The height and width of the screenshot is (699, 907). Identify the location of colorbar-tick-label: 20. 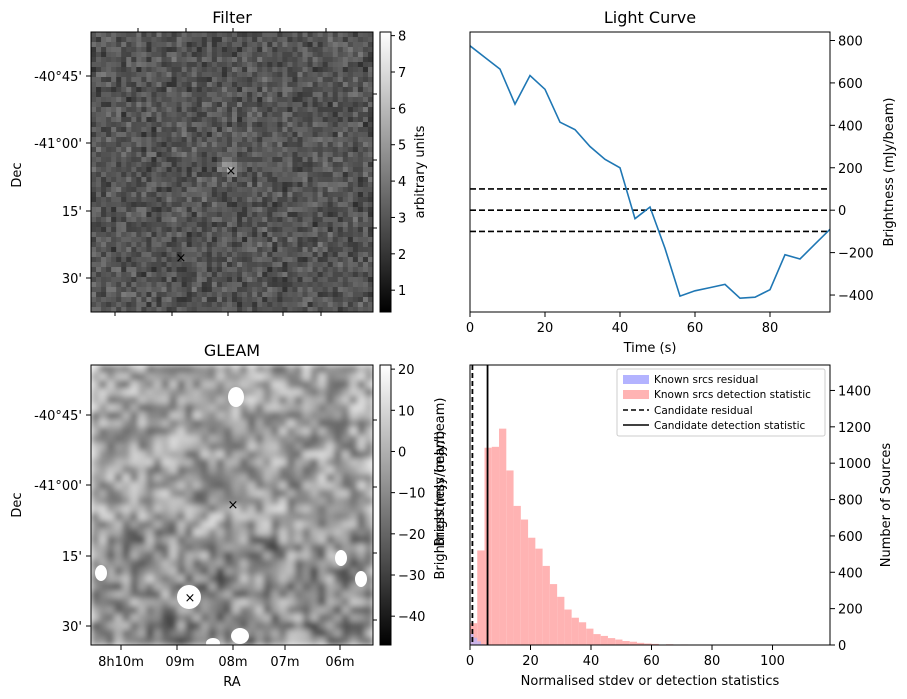
(406, 370).